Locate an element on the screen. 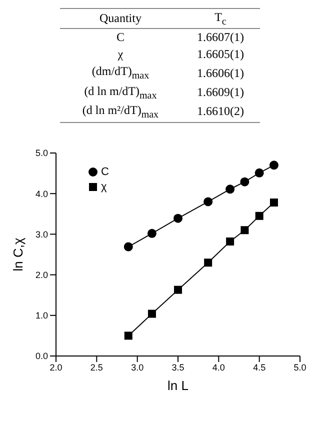 Image resolution: width=320 pixels, height=435 pixels. y-tick-label: 2.0 is located at coordinates (41, 275).